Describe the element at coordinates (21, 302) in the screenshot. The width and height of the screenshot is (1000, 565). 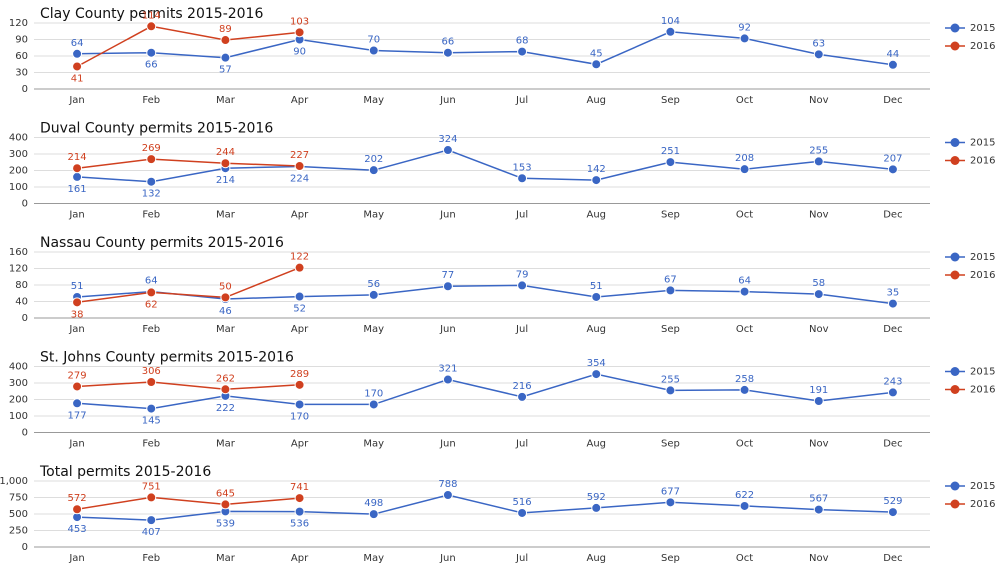
I see `y-tick-label: 40` at that location.